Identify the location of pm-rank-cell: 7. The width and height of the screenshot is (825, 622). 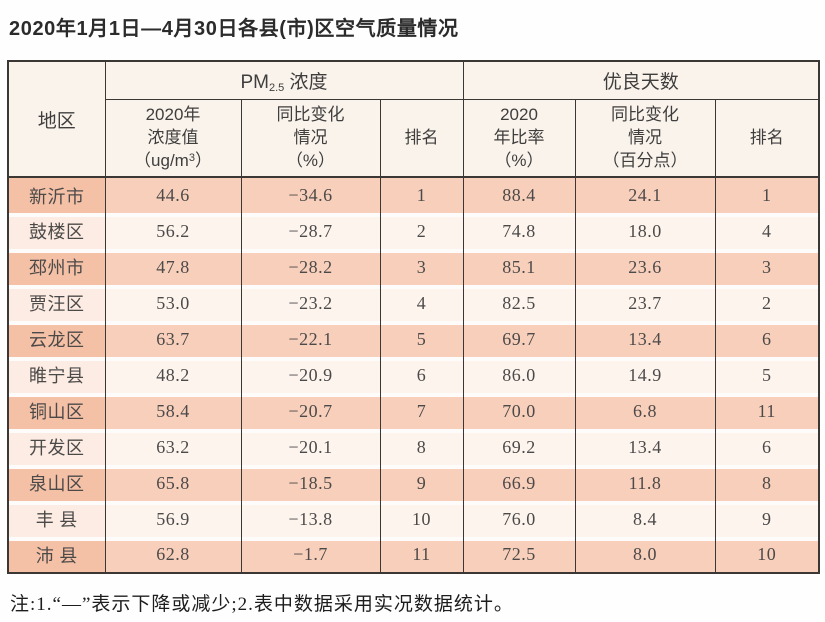
(421, 411).